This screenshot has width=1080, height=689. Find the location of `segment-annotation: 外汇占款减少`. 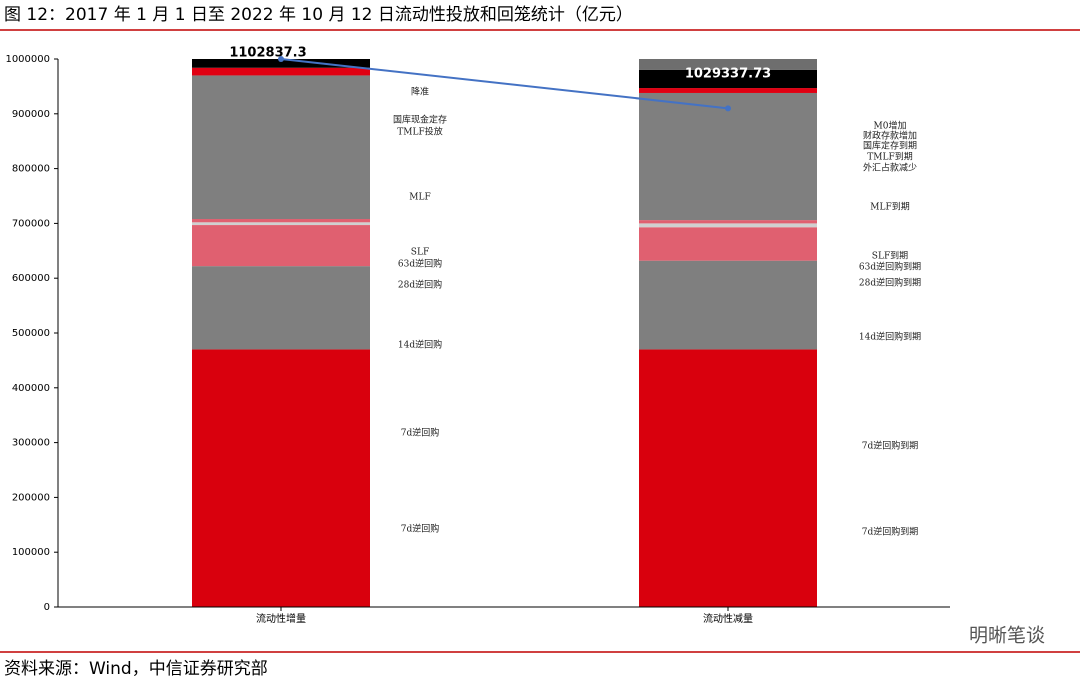

segment-annotation: 外汇占款减少 is located at coordinates (890, 168).